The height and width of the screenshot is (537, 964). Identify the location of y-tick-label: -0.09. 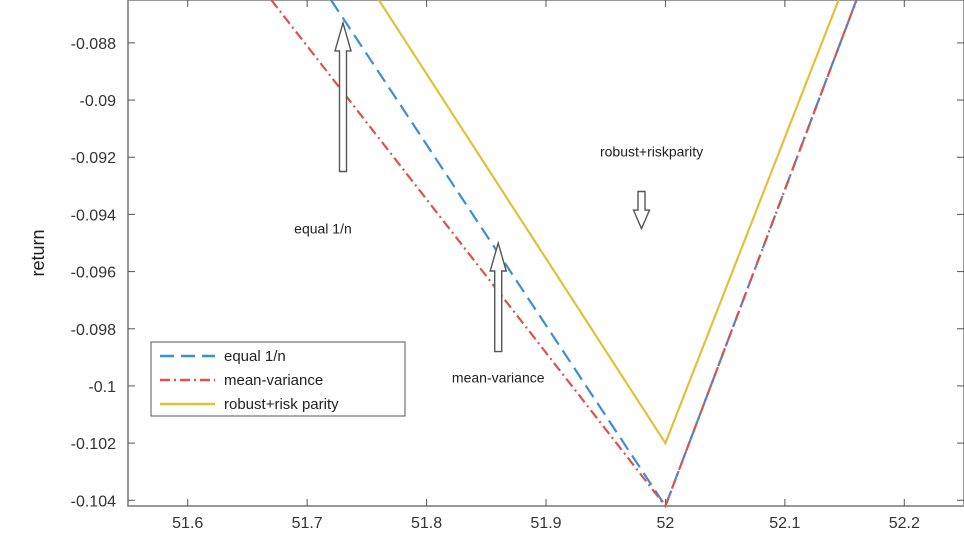
(98, 101).